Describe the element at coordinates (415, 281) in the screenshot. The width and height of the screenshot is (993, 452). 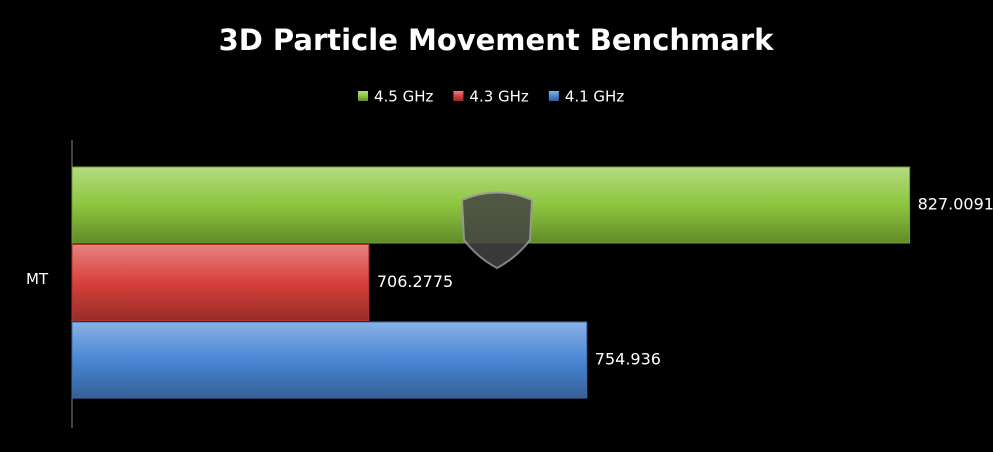
I see `data-label: 706.2775` at that location.